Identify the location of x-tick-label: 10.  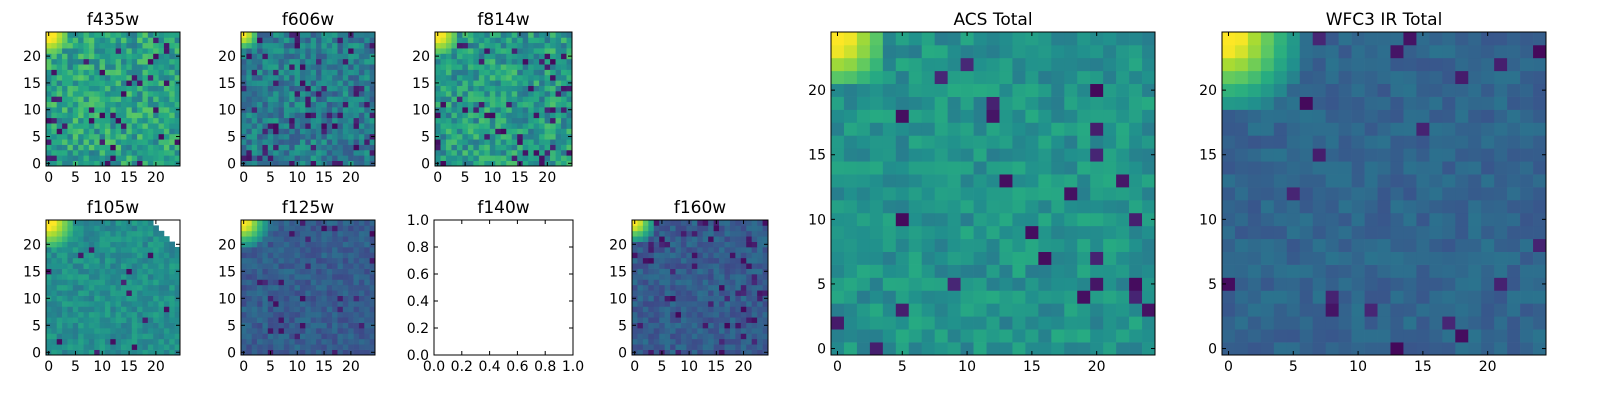
(297, 367).